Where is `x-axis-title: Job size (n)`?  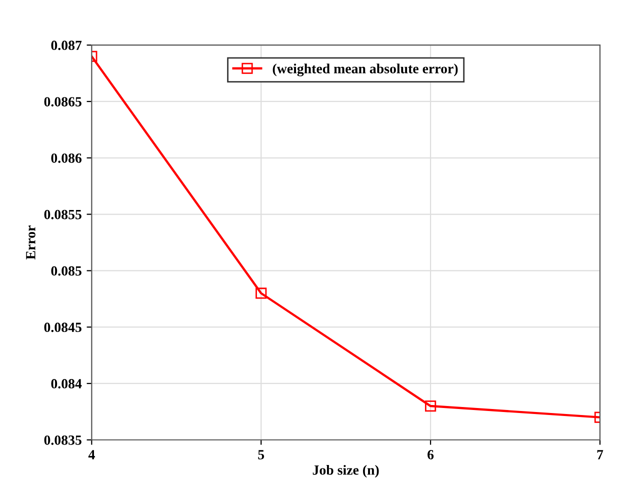 x-axis-title: Job size (n) is located at coordinates (345, 471).